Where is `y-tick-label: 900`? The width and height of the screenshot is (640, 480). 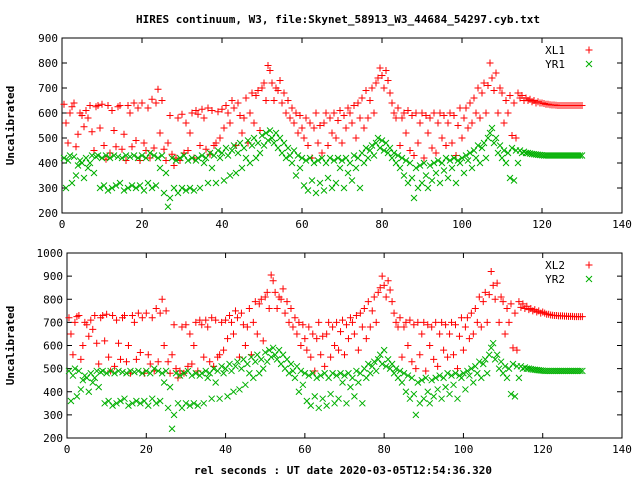 y-tick-label: 900 is located at coordinates (53, 276).